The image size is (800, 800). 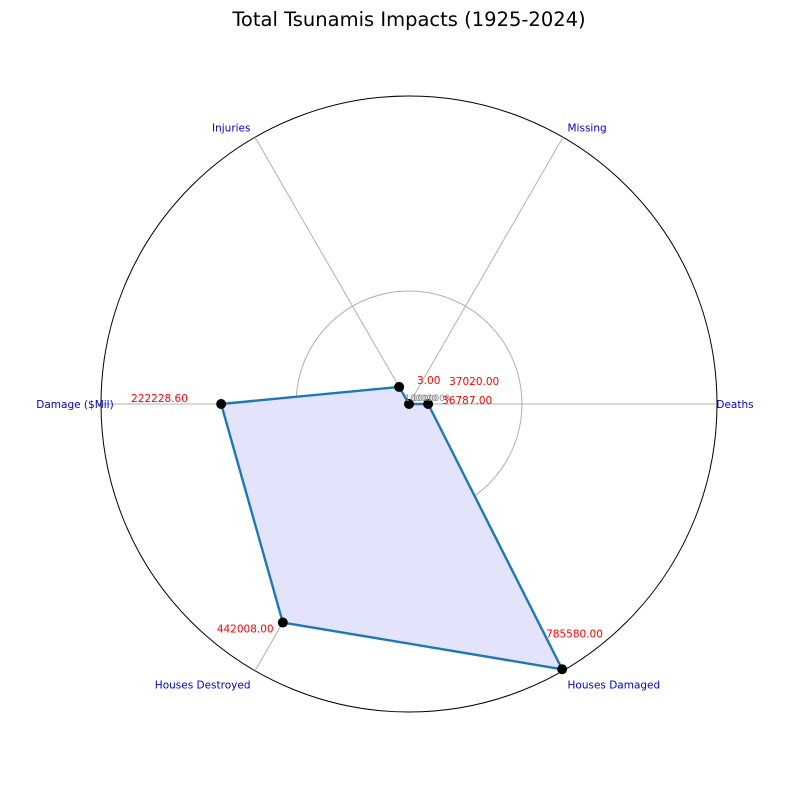 What do you see at coordinates (421, 399) in the screenshot?
I see `radial-tick-label: 100000` at bounding box center [421, 399].